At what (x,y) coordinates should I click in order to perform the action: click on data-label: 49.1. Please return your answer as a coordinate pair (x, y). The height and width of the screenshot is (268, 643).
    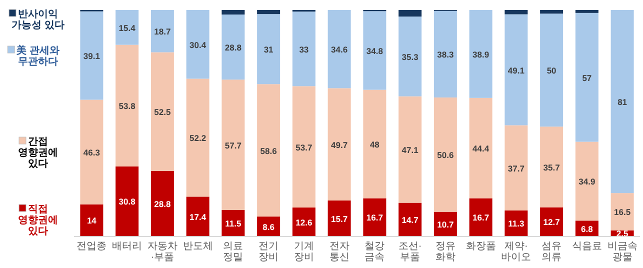
    Looking at the image, I should click on (516, 70).